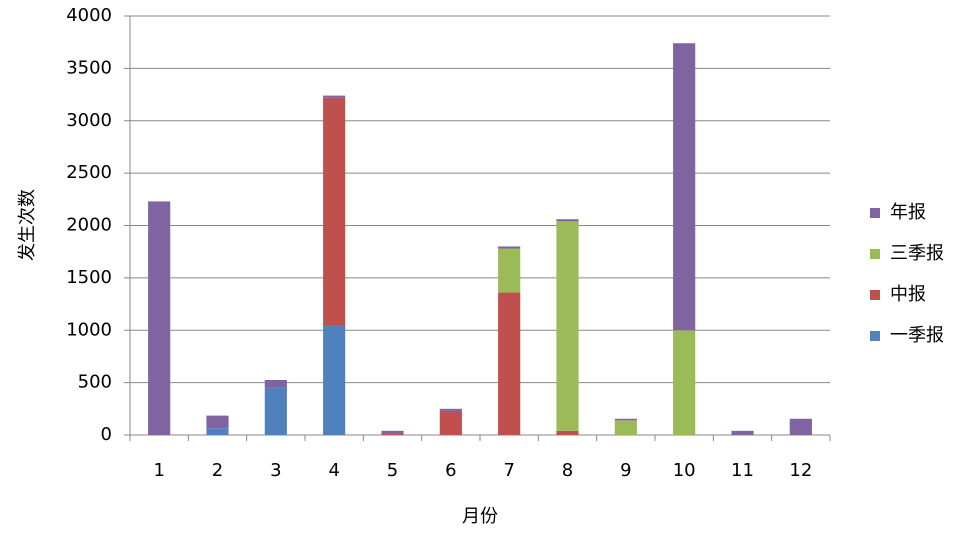 The height and width of the screenshot is (534, 972). I want to click on legend-label: 一季报, so click(917, 335).